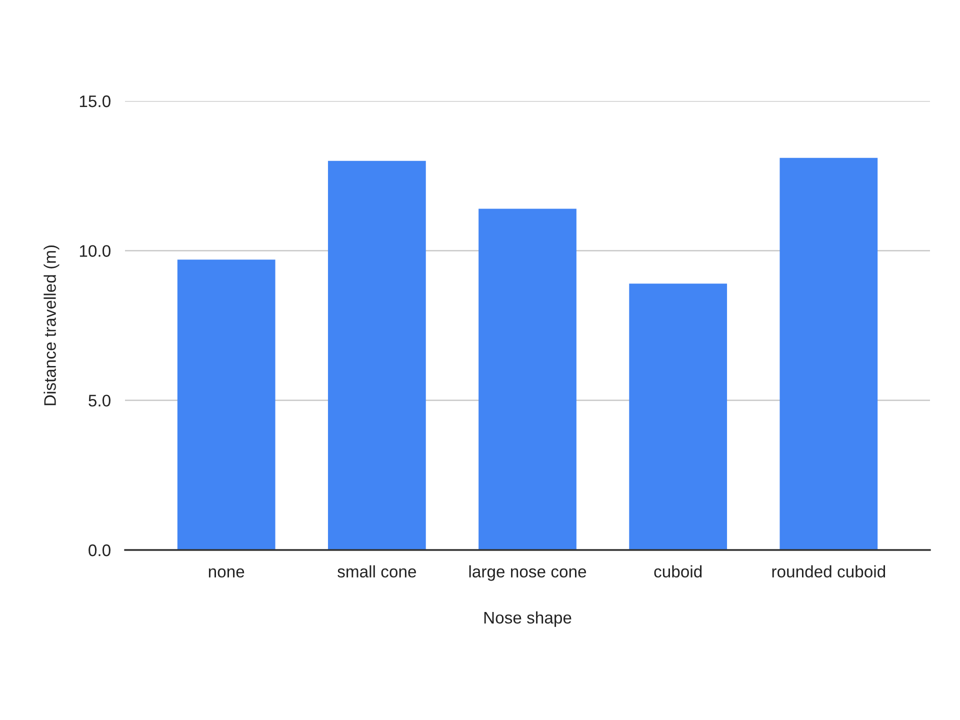 This screenshot has width=960, height=720. I want to click on x-tick-label: large nose cone, so click(527, 573).